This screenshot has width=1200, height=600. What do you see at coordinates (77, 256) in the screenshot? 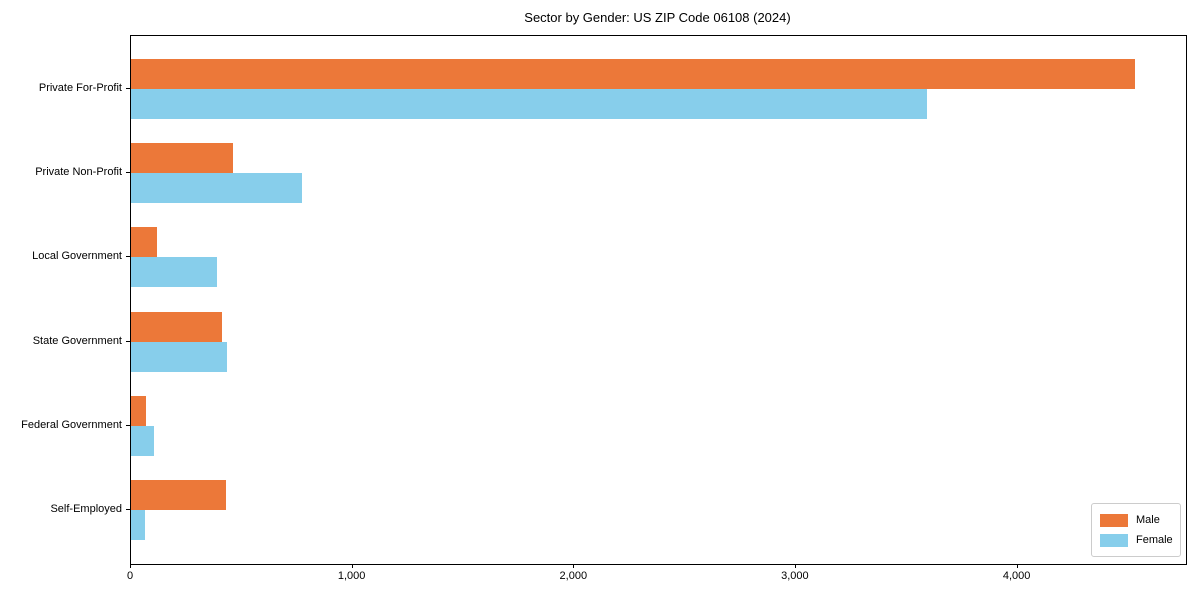
I see `y-axis-label-local-government: Local Government` at bounding box center [77, 256].